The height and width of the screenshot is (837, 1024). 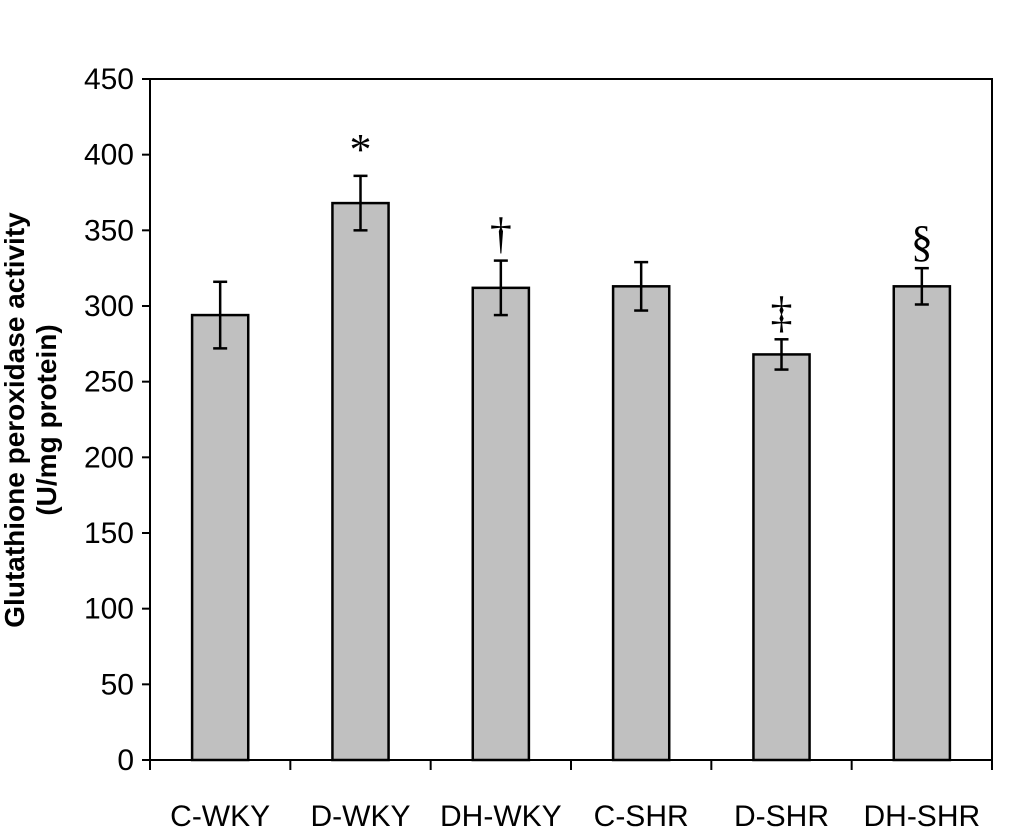 What do you see at coordinates (109, 382) in the screenshot?
I see `y-tick-label: 250` at bounding box center [109, 382].